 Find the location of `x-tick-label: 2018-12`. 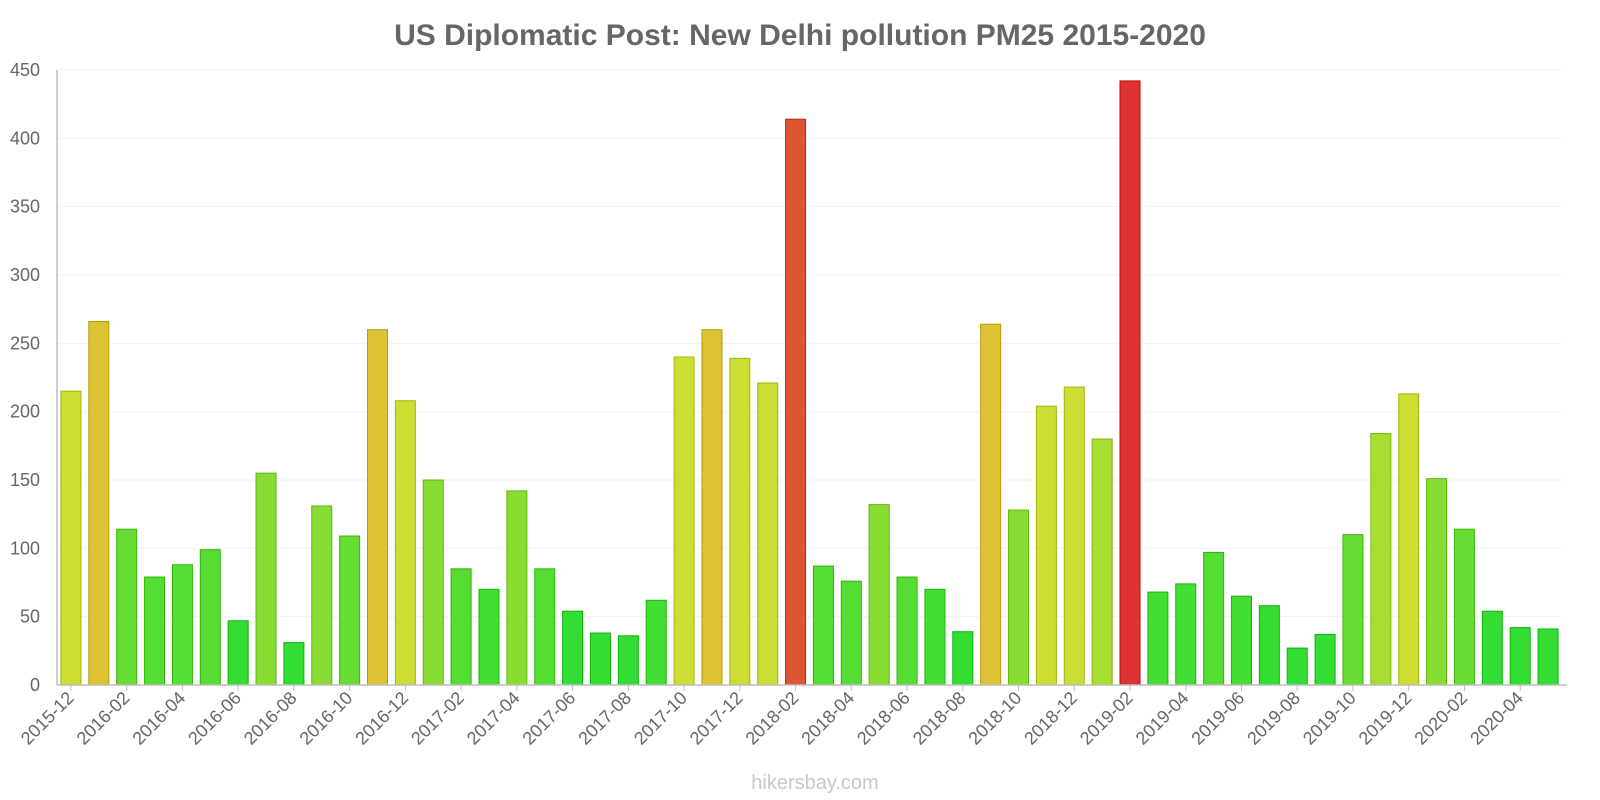

x-tick-label: 2018-12 is located at coordinates (1050, 718).